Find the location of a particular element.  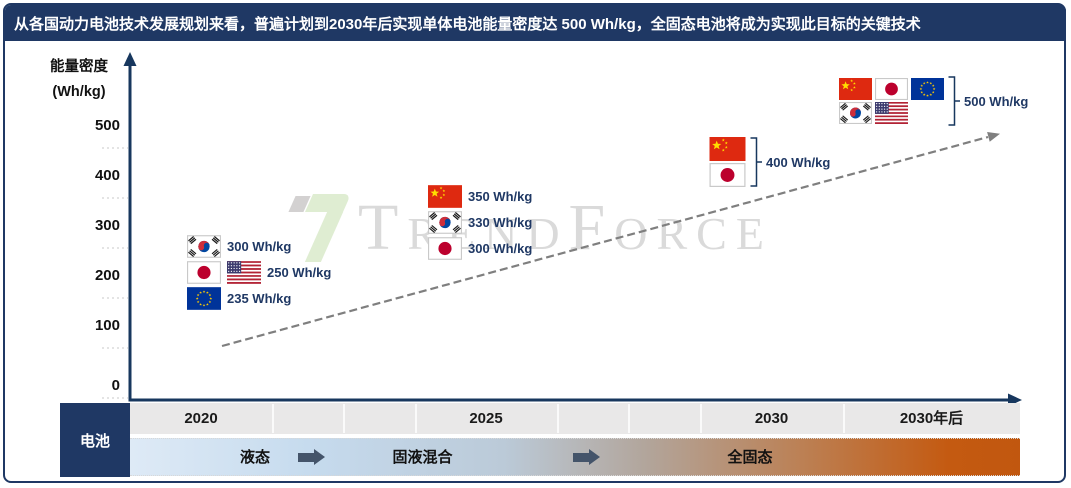

battery-label: 电池 is located at coordinates (94, 441).